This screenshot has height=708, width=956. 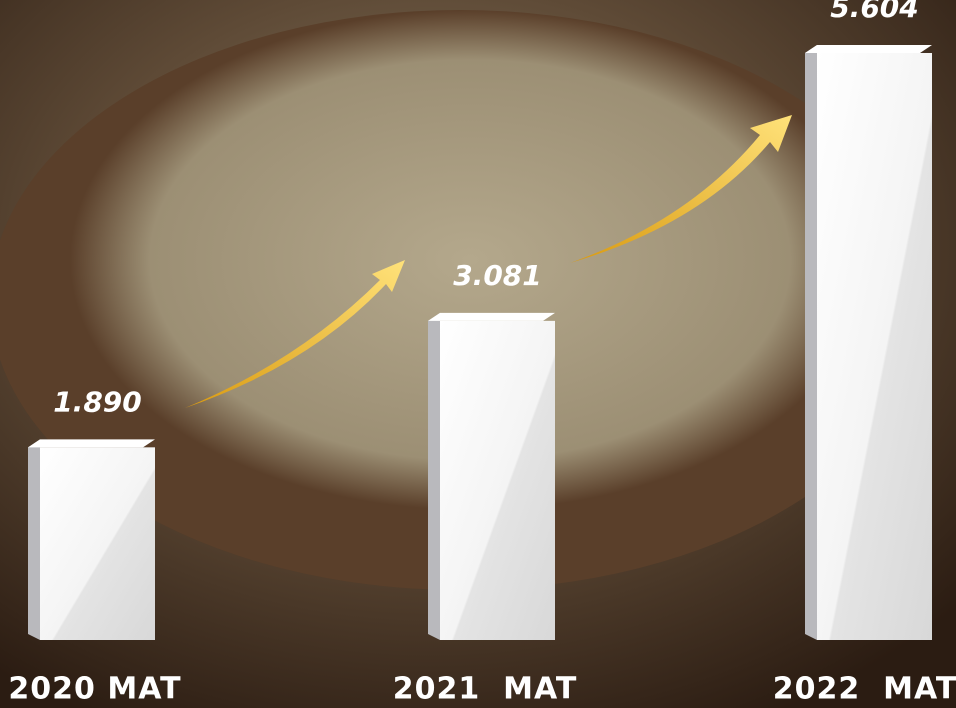 What do you see at coordinates (497, 275) in the screenshot?
I see `value-label: 3.081` at bounding box center [497, 275].